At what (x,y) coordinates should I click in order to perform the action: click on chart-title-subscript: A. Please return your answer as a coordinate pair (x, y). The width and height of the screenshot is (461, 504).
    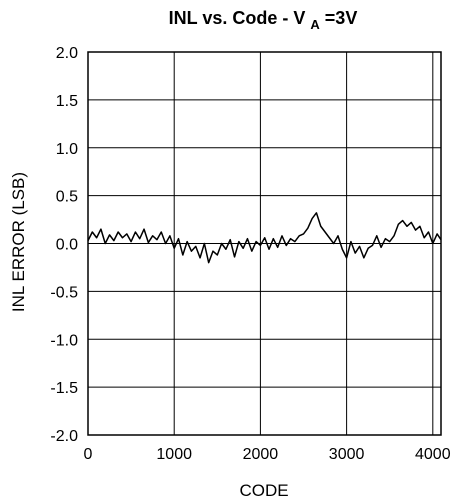
    Looking at the image, I should click on (315, 24).